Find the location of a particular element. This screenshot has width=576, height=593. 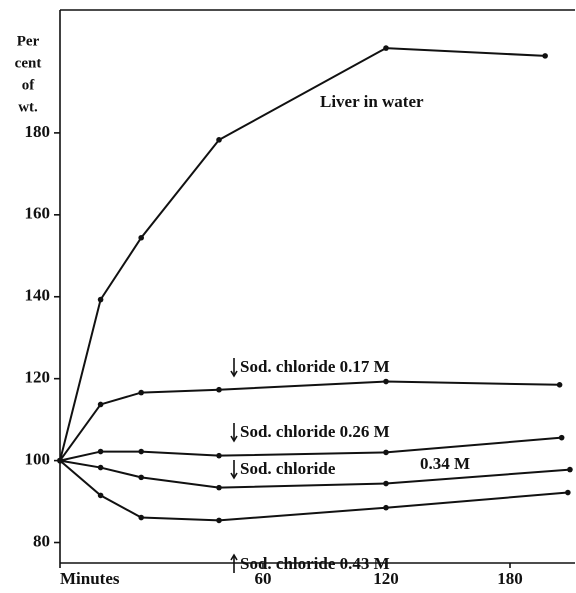

series-label: Sod. chloride 0.43 M is located at coordinates (315, 563).